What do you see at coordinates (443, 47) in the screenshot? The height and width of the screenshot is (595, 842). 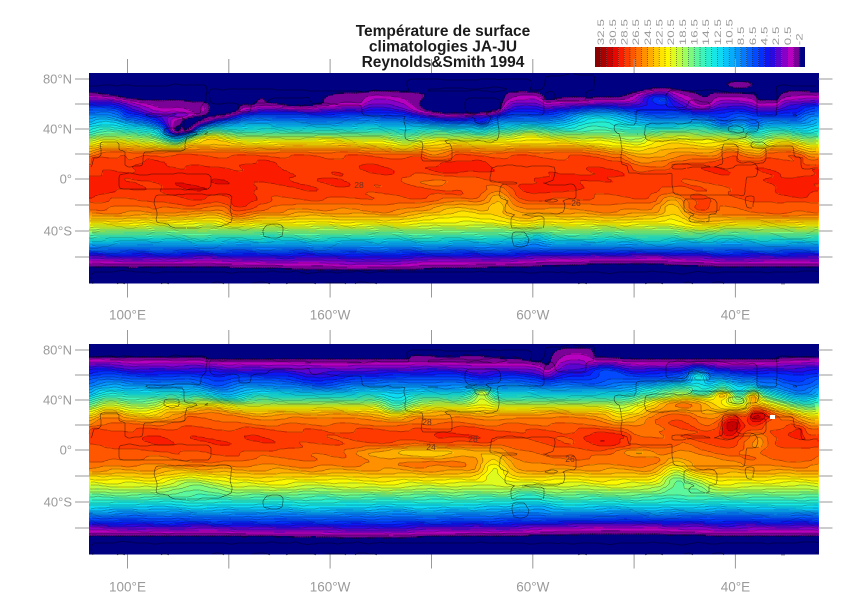 I see `svg-text: climatologies JA-JU` at bounding box center [443, 47].